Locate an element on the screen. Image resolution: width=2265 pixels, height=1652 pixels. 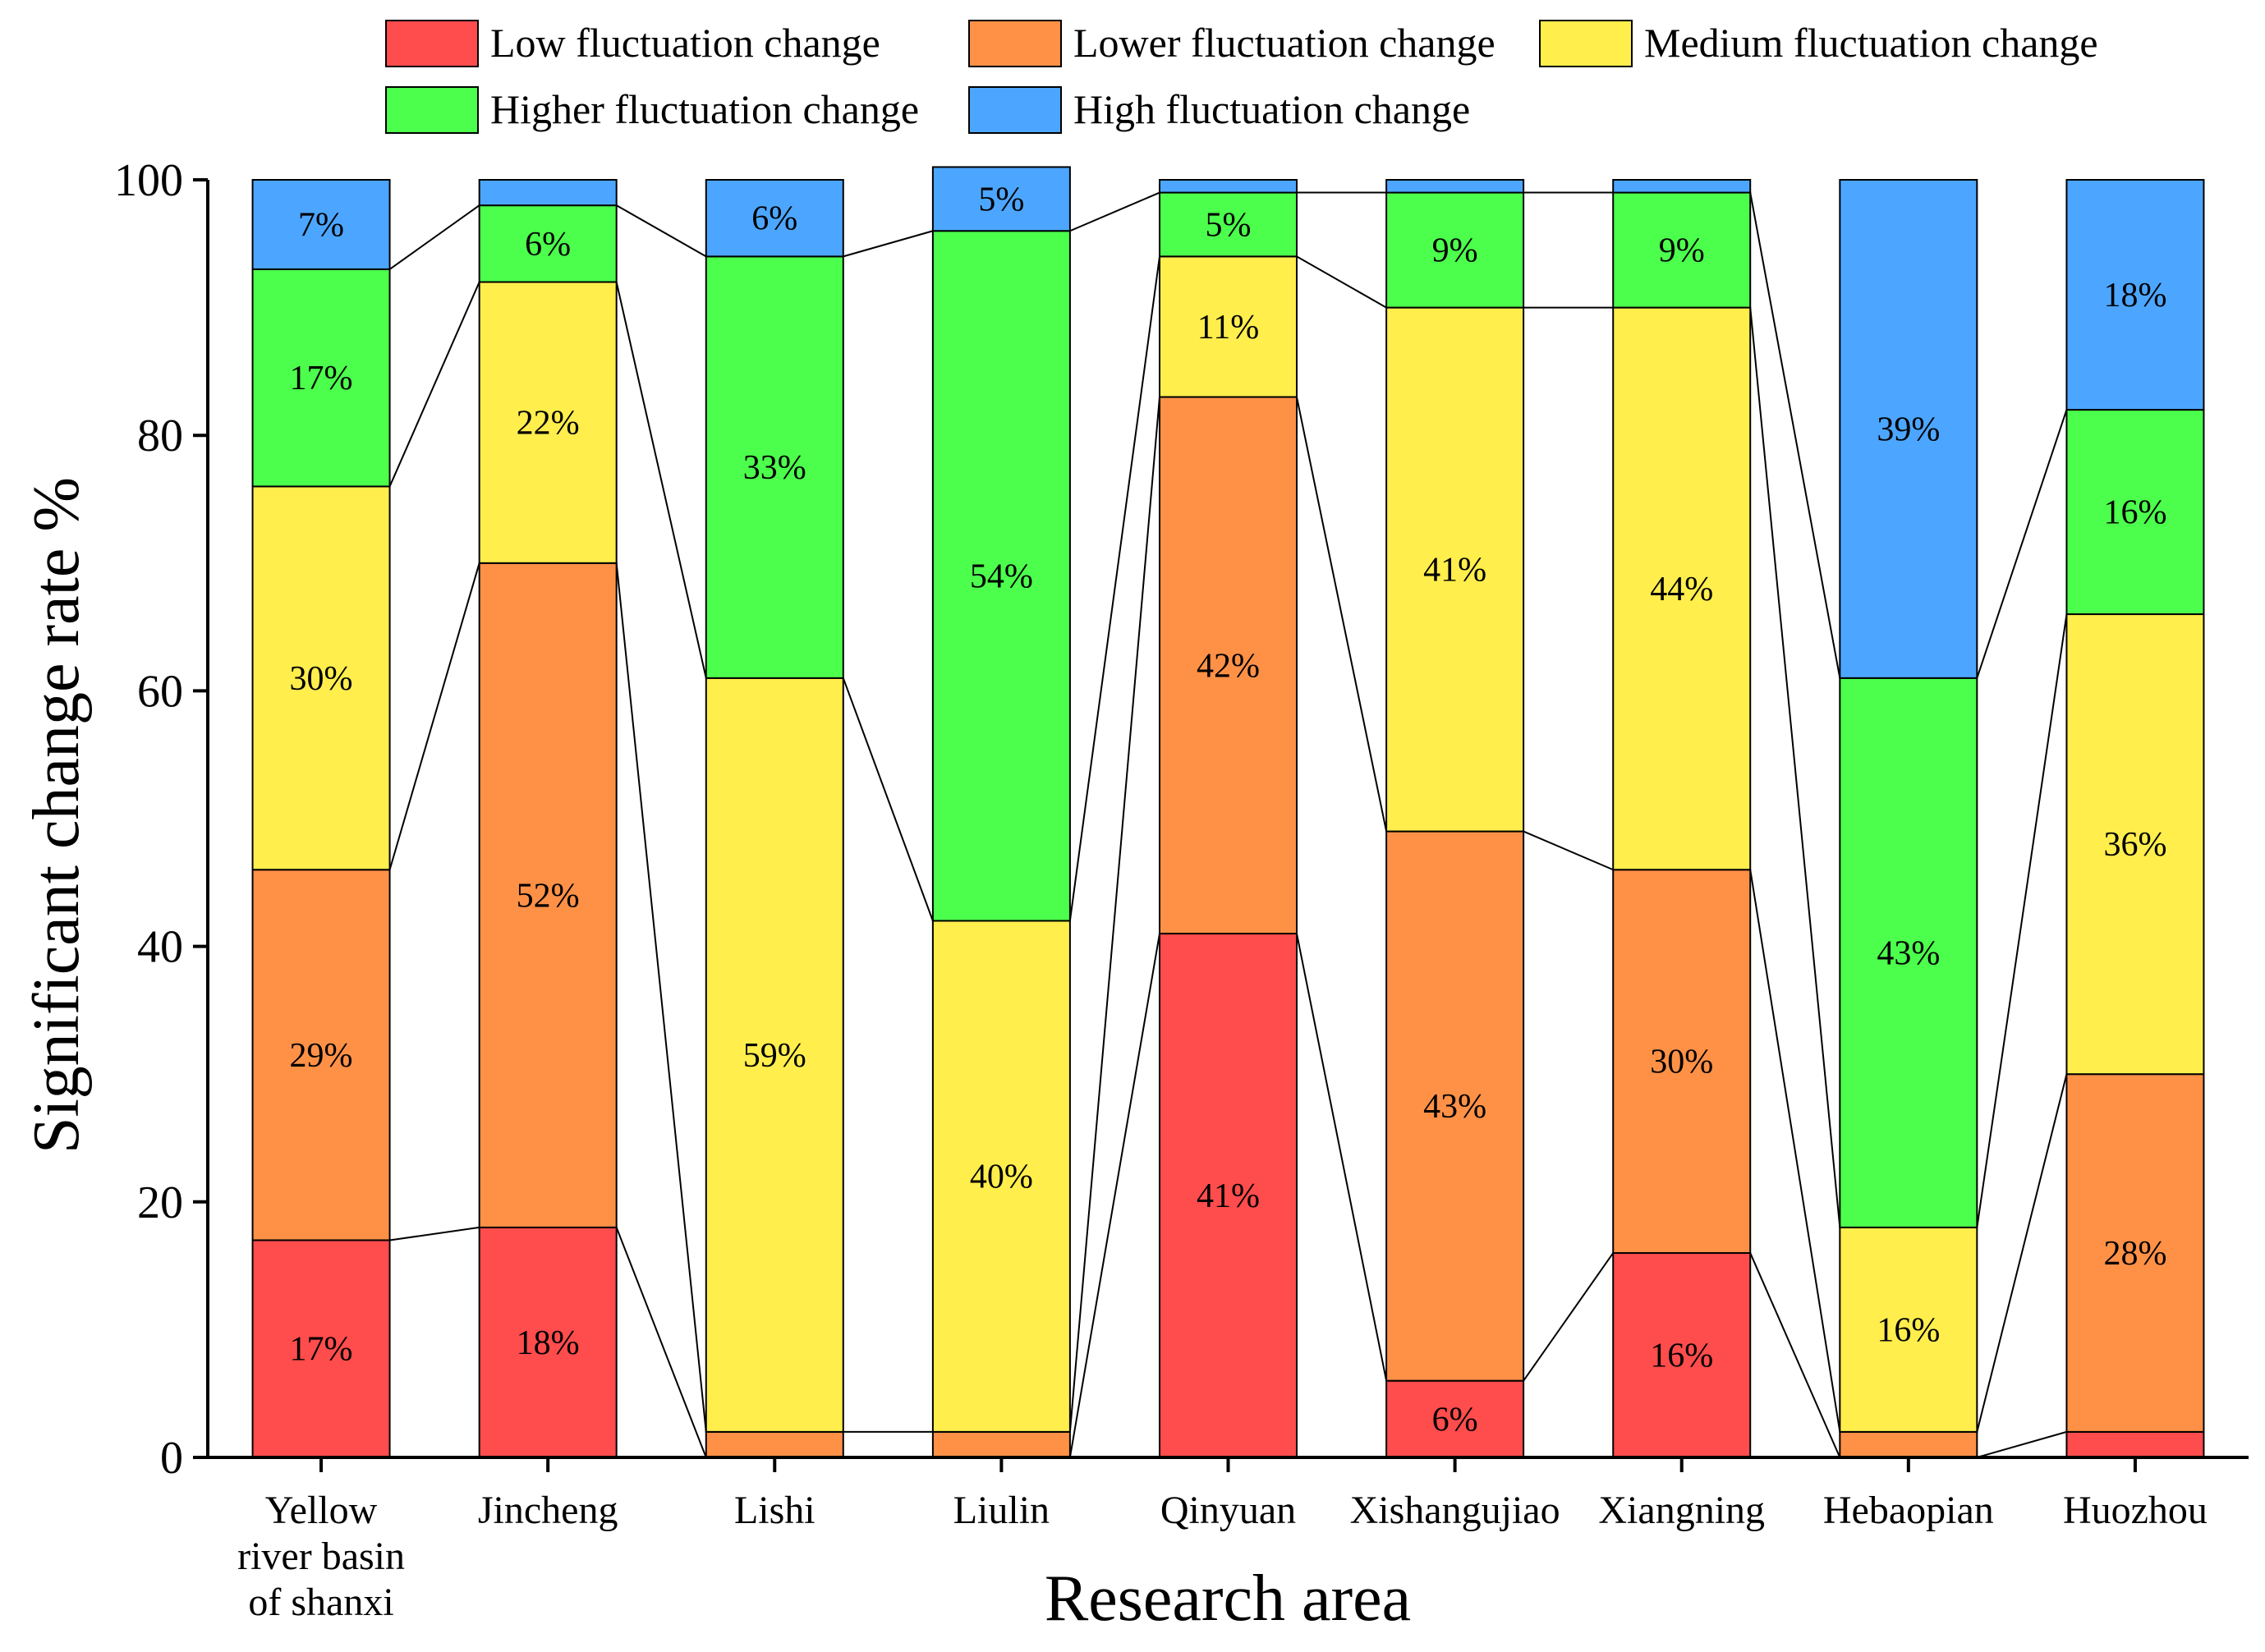
data-label: 52% is located at coordinates (548, 896).